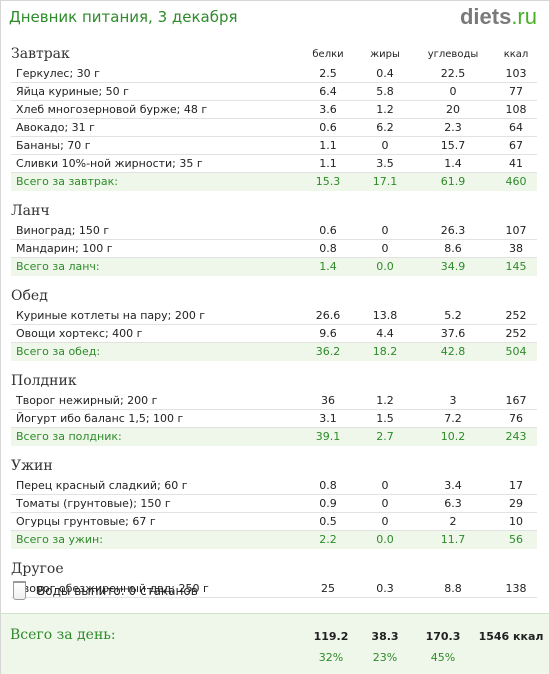  Describe the element at coordinates (328, 351) in the screenshot. I see `meal-total-protein: 36.2` at that location.